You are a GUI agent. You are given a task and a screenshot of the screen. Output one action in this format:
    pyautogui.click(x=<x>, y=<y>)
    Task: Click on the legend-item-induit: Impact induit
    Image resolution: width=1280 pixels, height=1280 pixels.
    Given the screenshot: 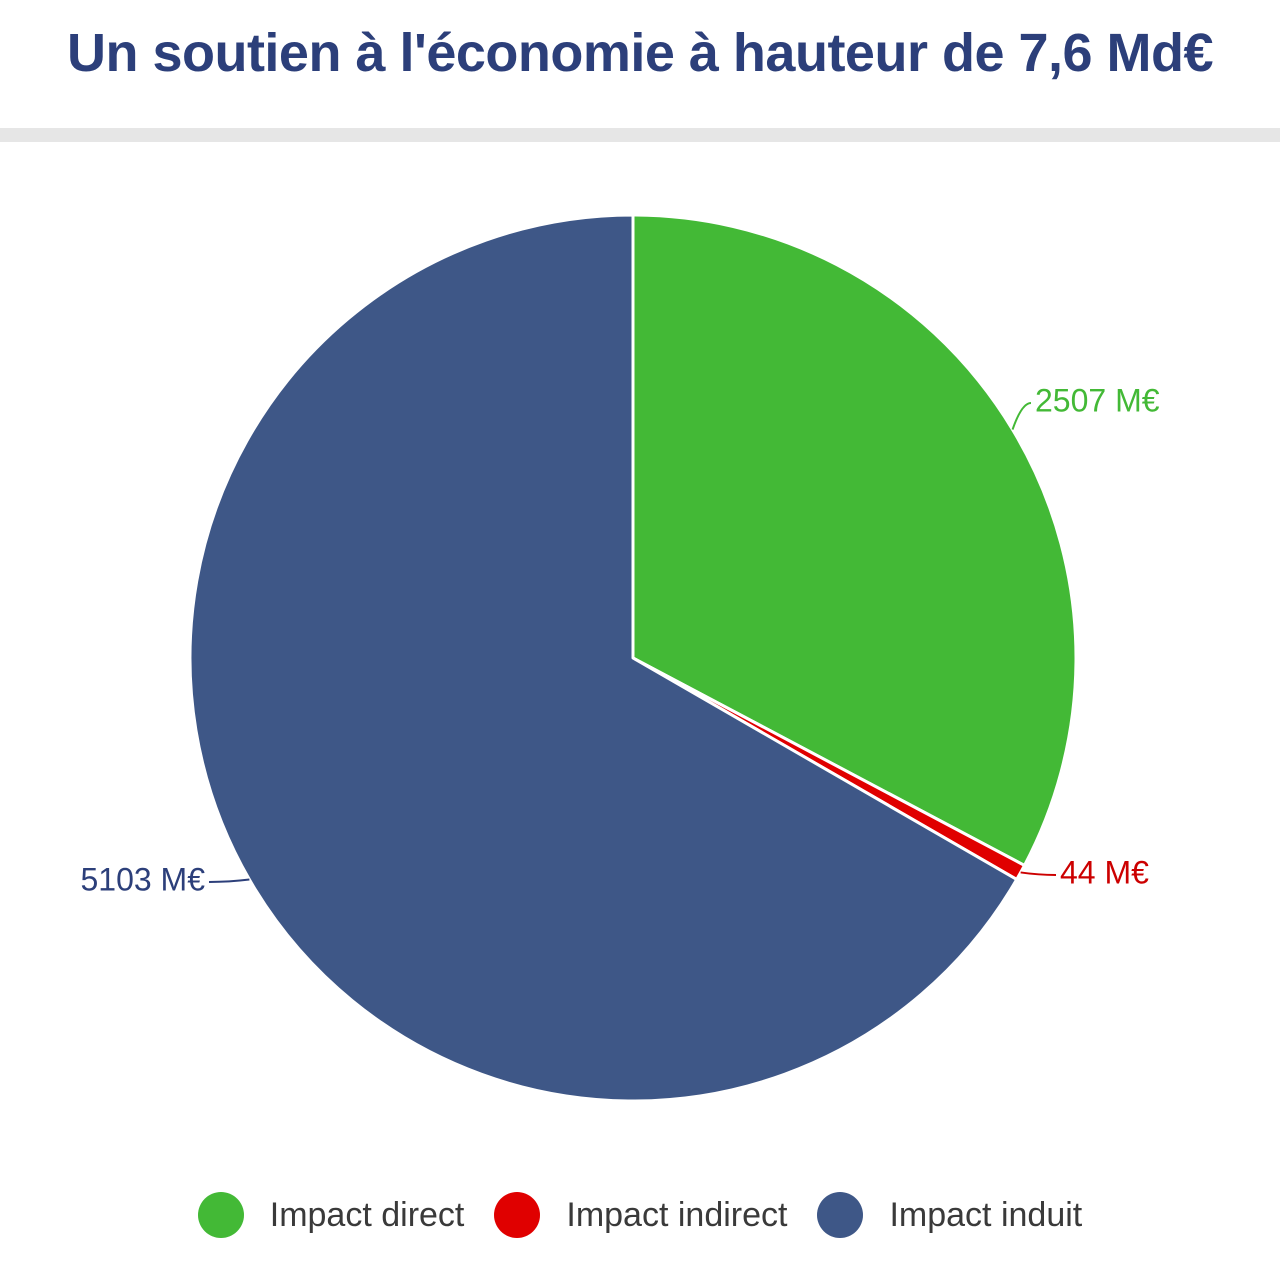 What is the action you would take?
    pyautogui.click(x=949, y=1215)
    